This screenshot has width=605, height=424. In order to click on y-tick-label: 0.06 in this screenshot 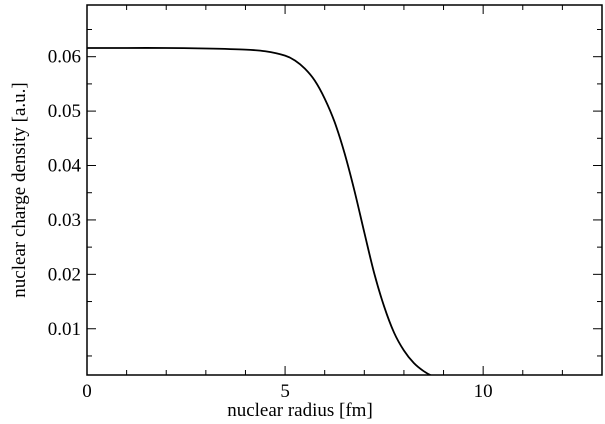, I will do `click(64, 57)`.